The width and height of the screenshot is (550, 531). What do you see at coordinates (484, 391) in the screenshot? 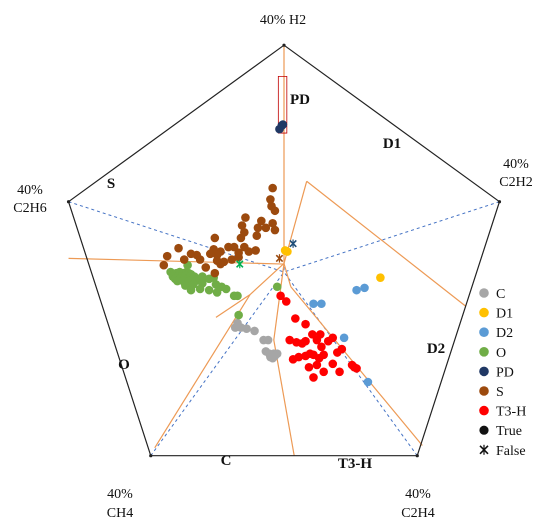
I see `legend-marker-s` at bounding box center [484, 391].